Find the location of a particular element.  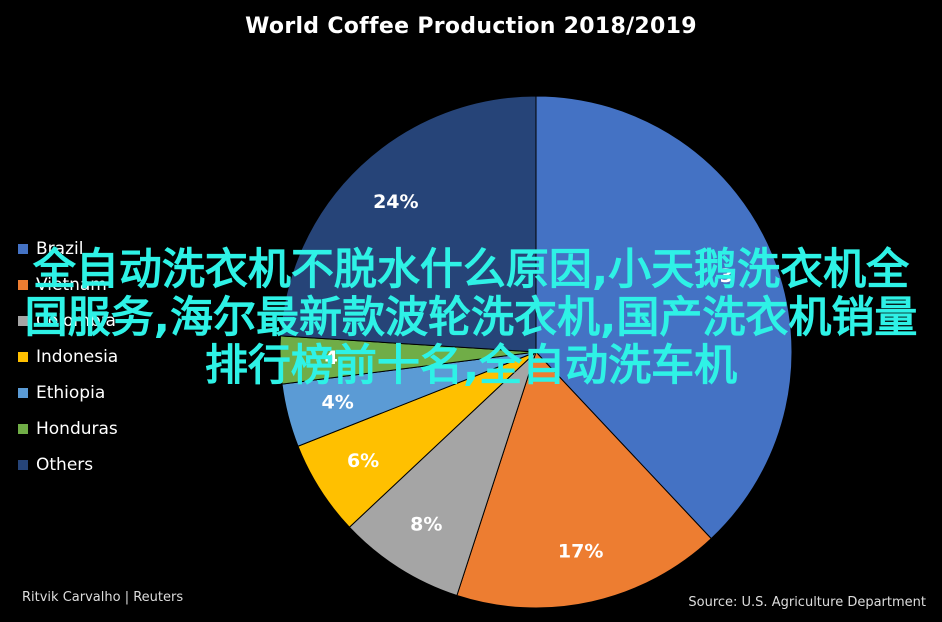

legend-item-others: Others is located at coordinates (68, 465).